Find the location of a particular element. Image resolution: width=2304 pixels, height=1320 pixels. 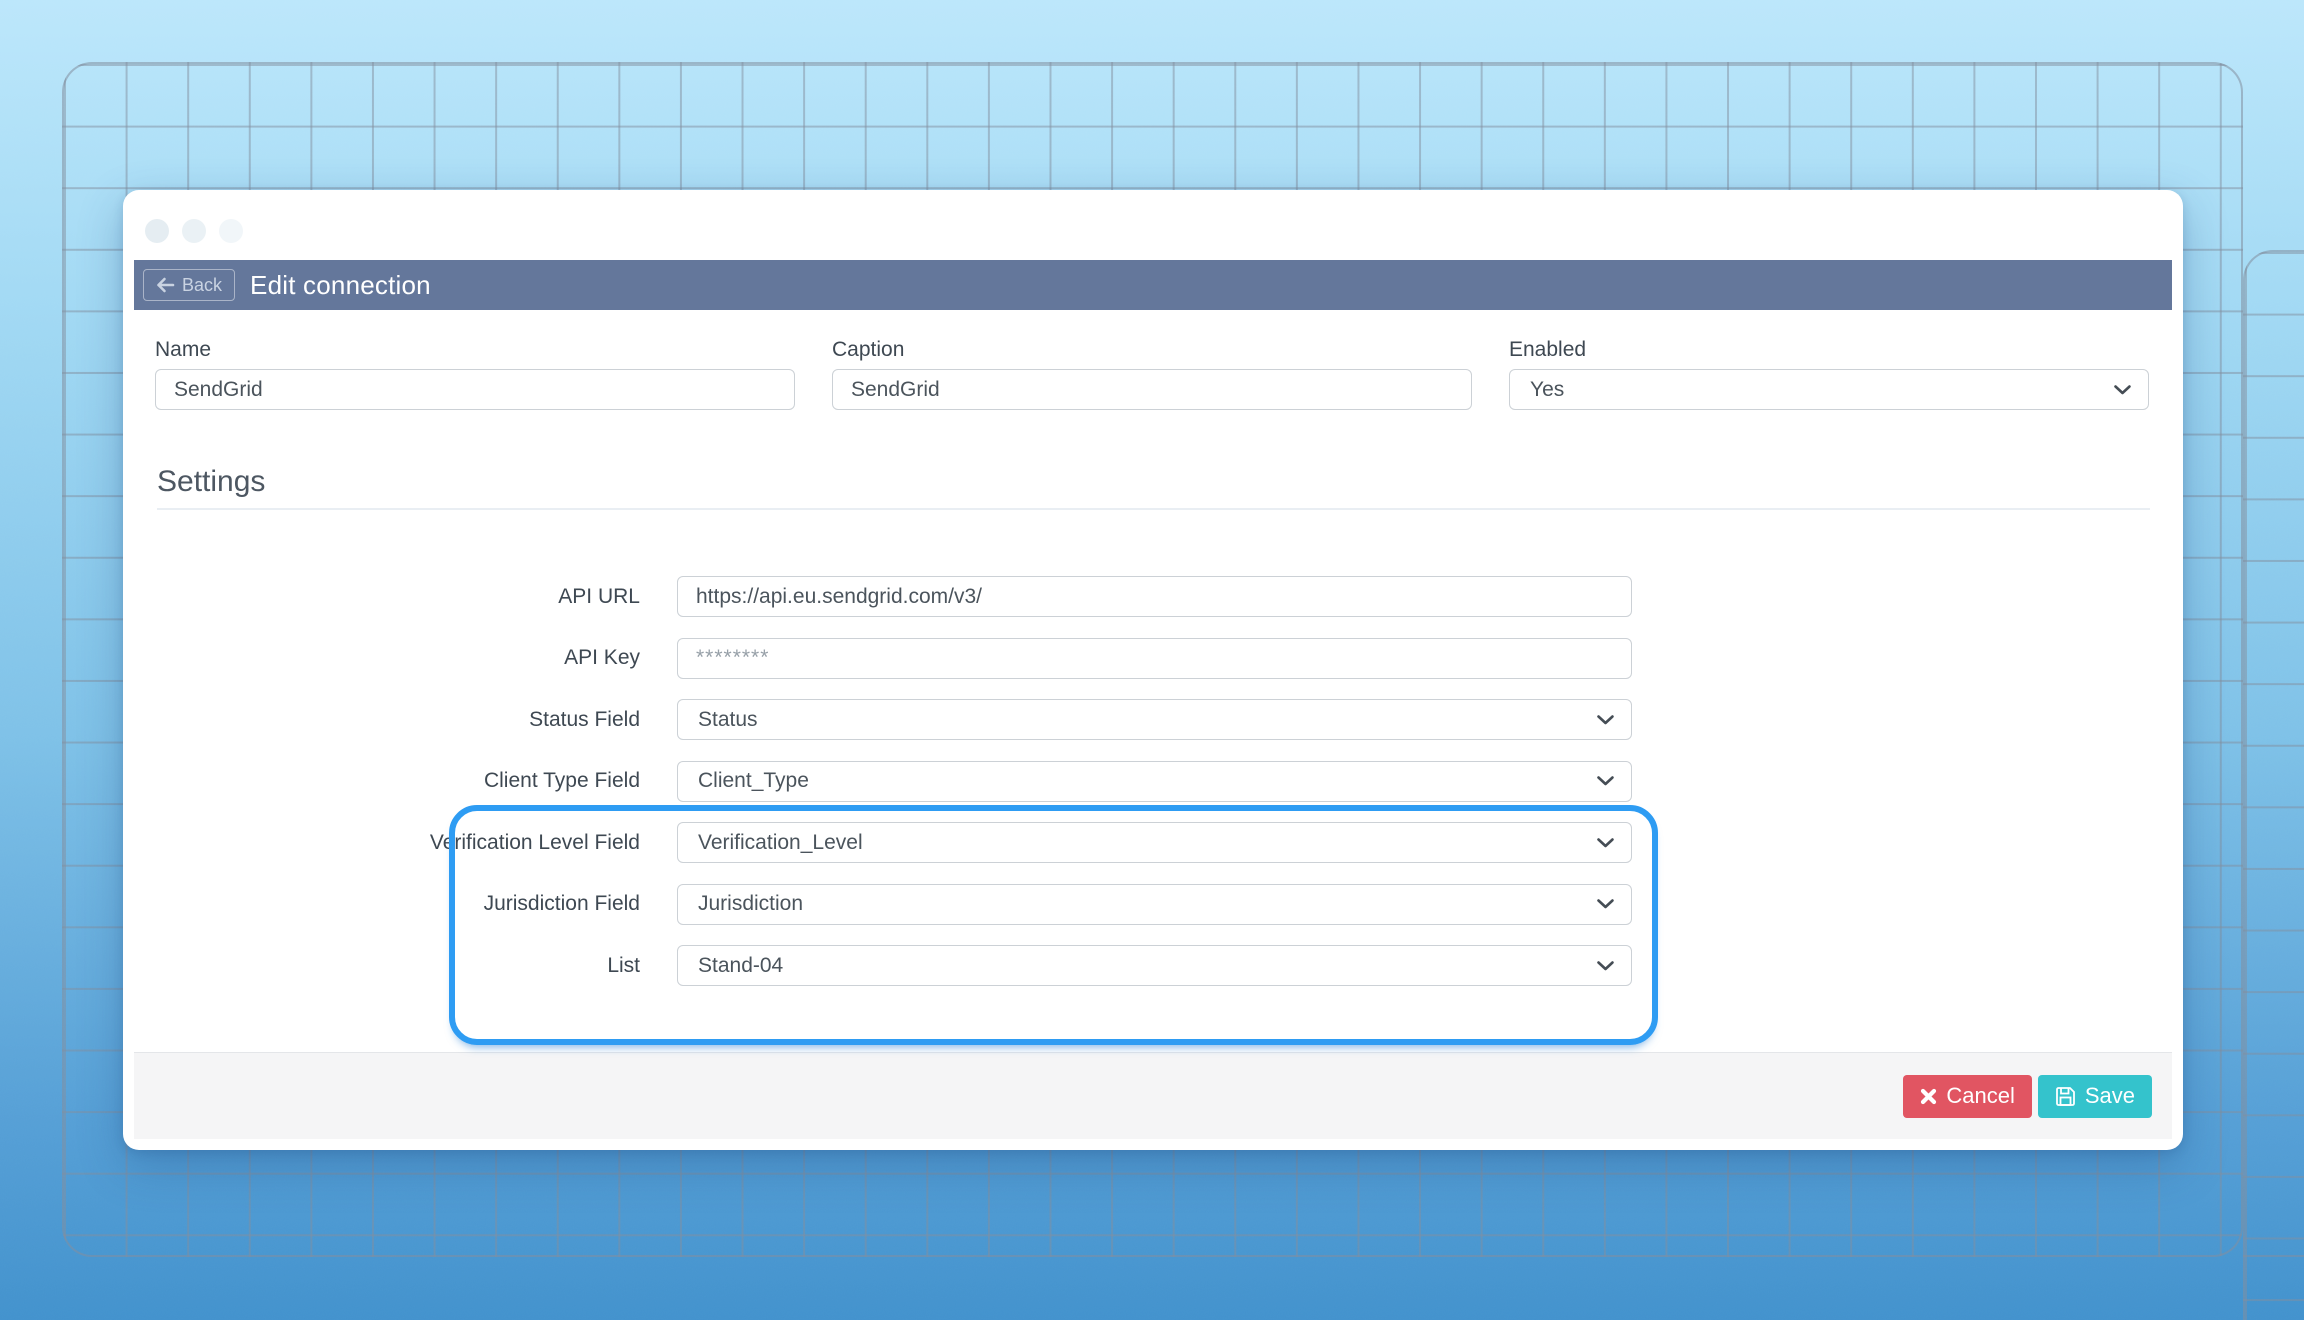

cancel-button: Cancel is located at coordinates (1967, 1096).